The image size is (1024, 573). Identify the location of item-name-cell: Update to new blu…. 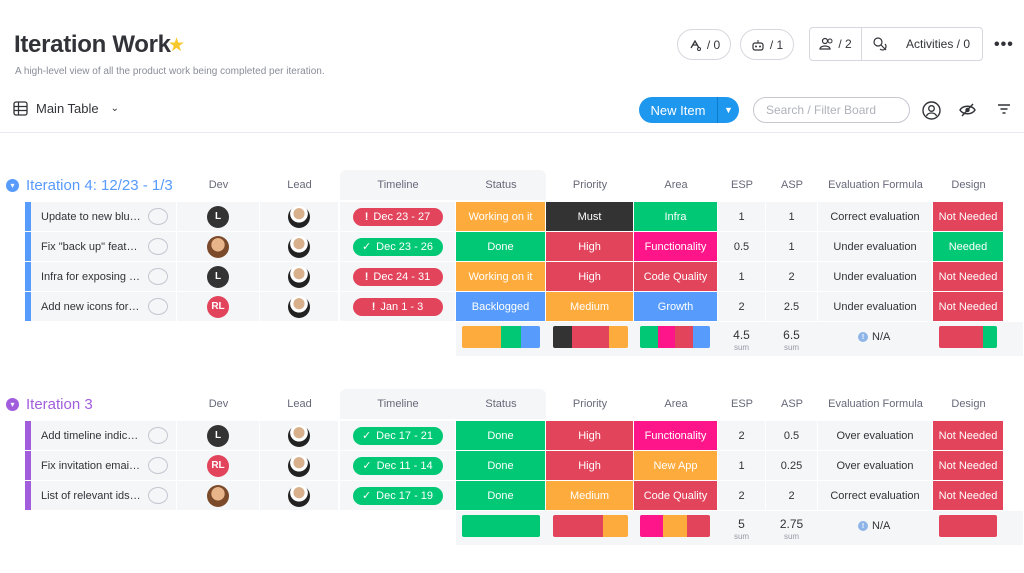
(103, 216).